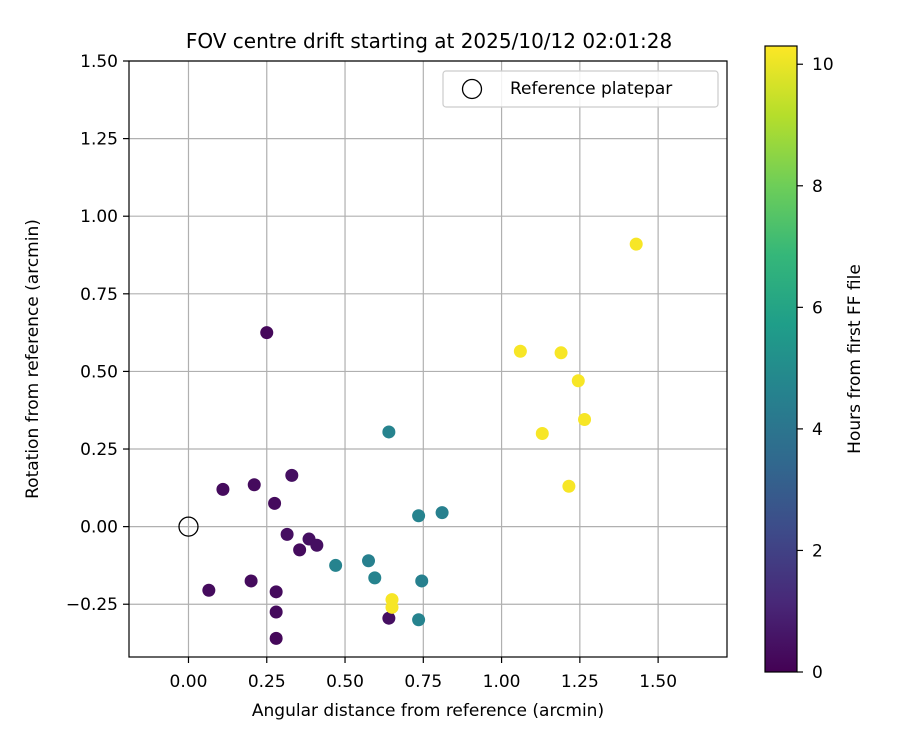  Describe the element at coordinates (99, 62) in the screenshot. I see `y-tick-label: 1.50` at that location.